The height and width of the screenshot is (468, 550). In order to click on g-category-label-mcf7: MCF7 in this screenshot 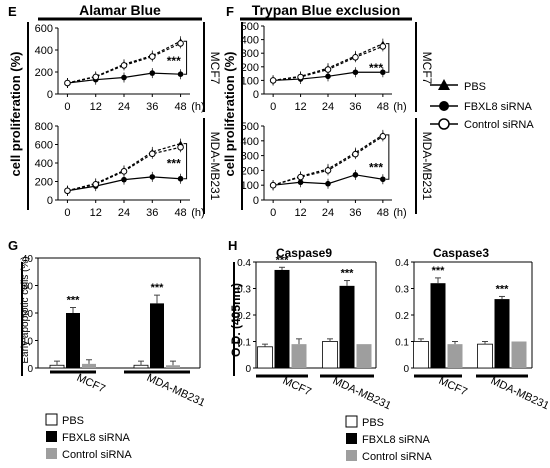, I will do `click(91, 384)`.